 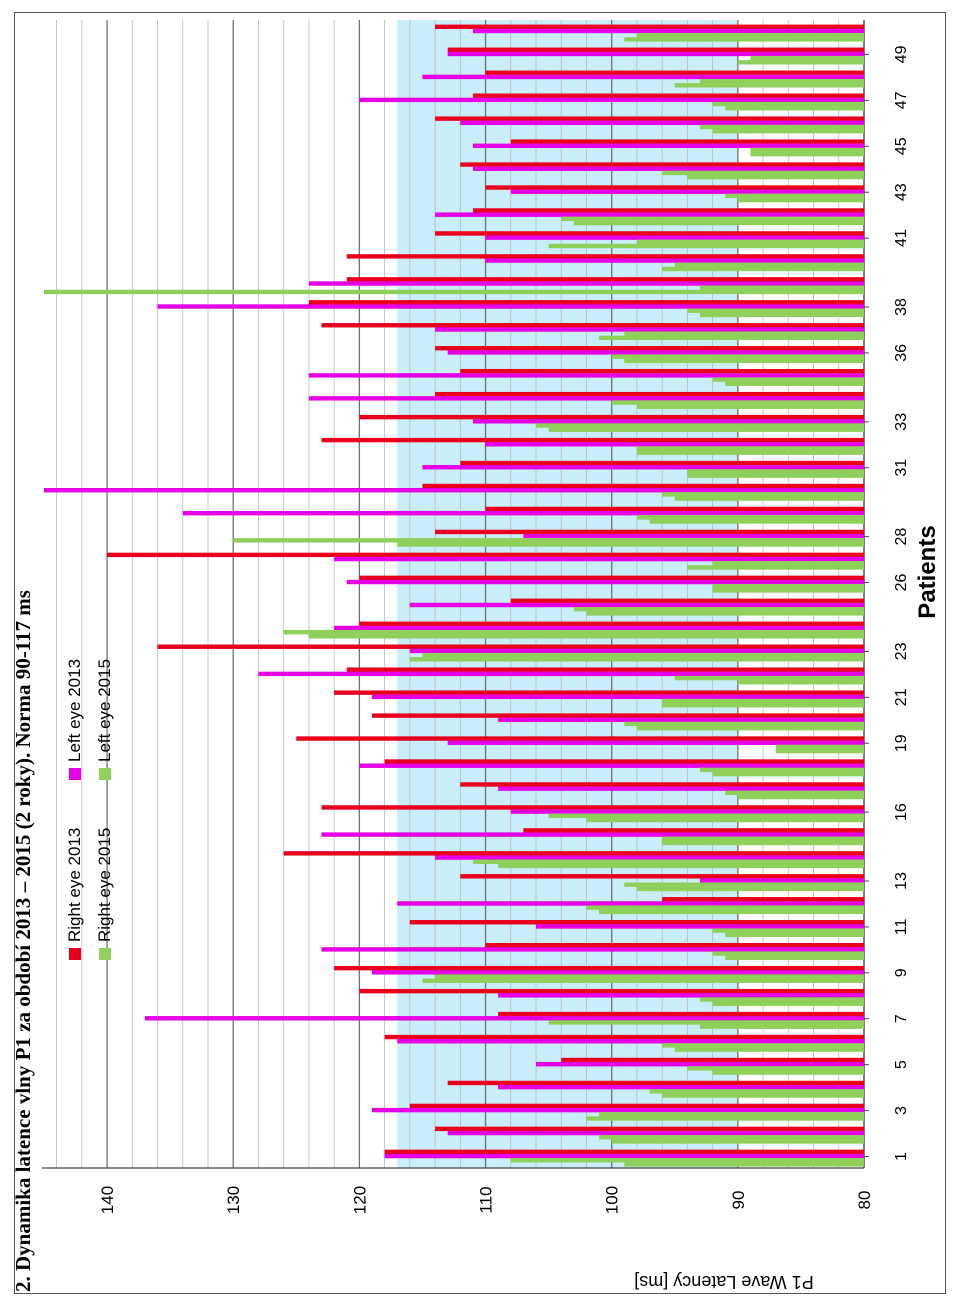 What do you see at coordinates (74, 885) in the screenshot?
I see `legend-label: Right eye 2013` at bounding box center [74, 885].